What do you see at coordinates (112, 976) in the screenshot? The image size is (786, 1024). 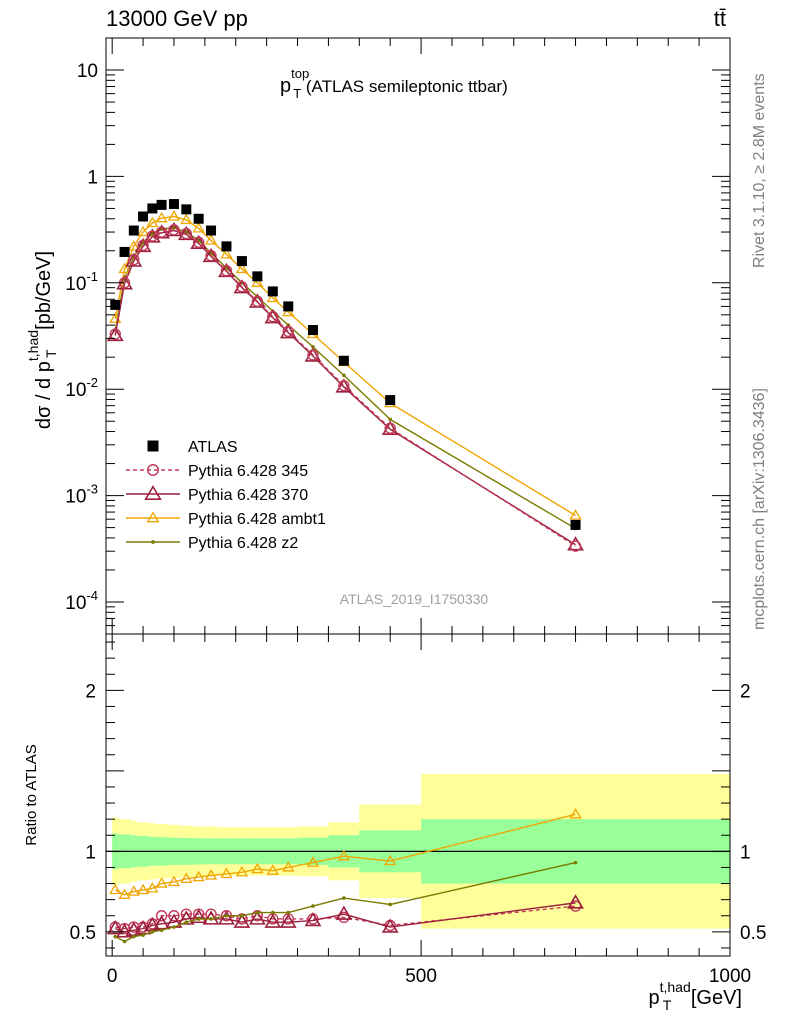 I see `x-tick-label: 0` at bounding box center [112, 976].